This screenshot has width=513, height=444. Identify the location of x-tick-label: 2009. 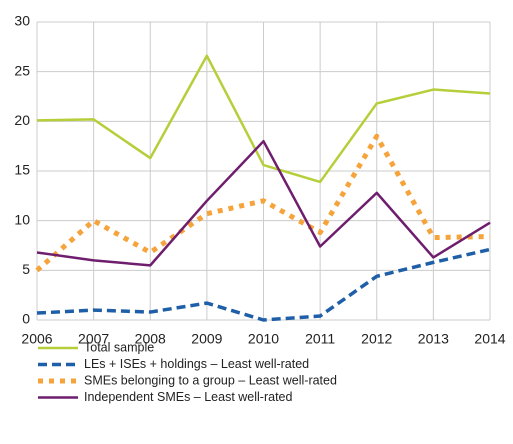
(206, 339).